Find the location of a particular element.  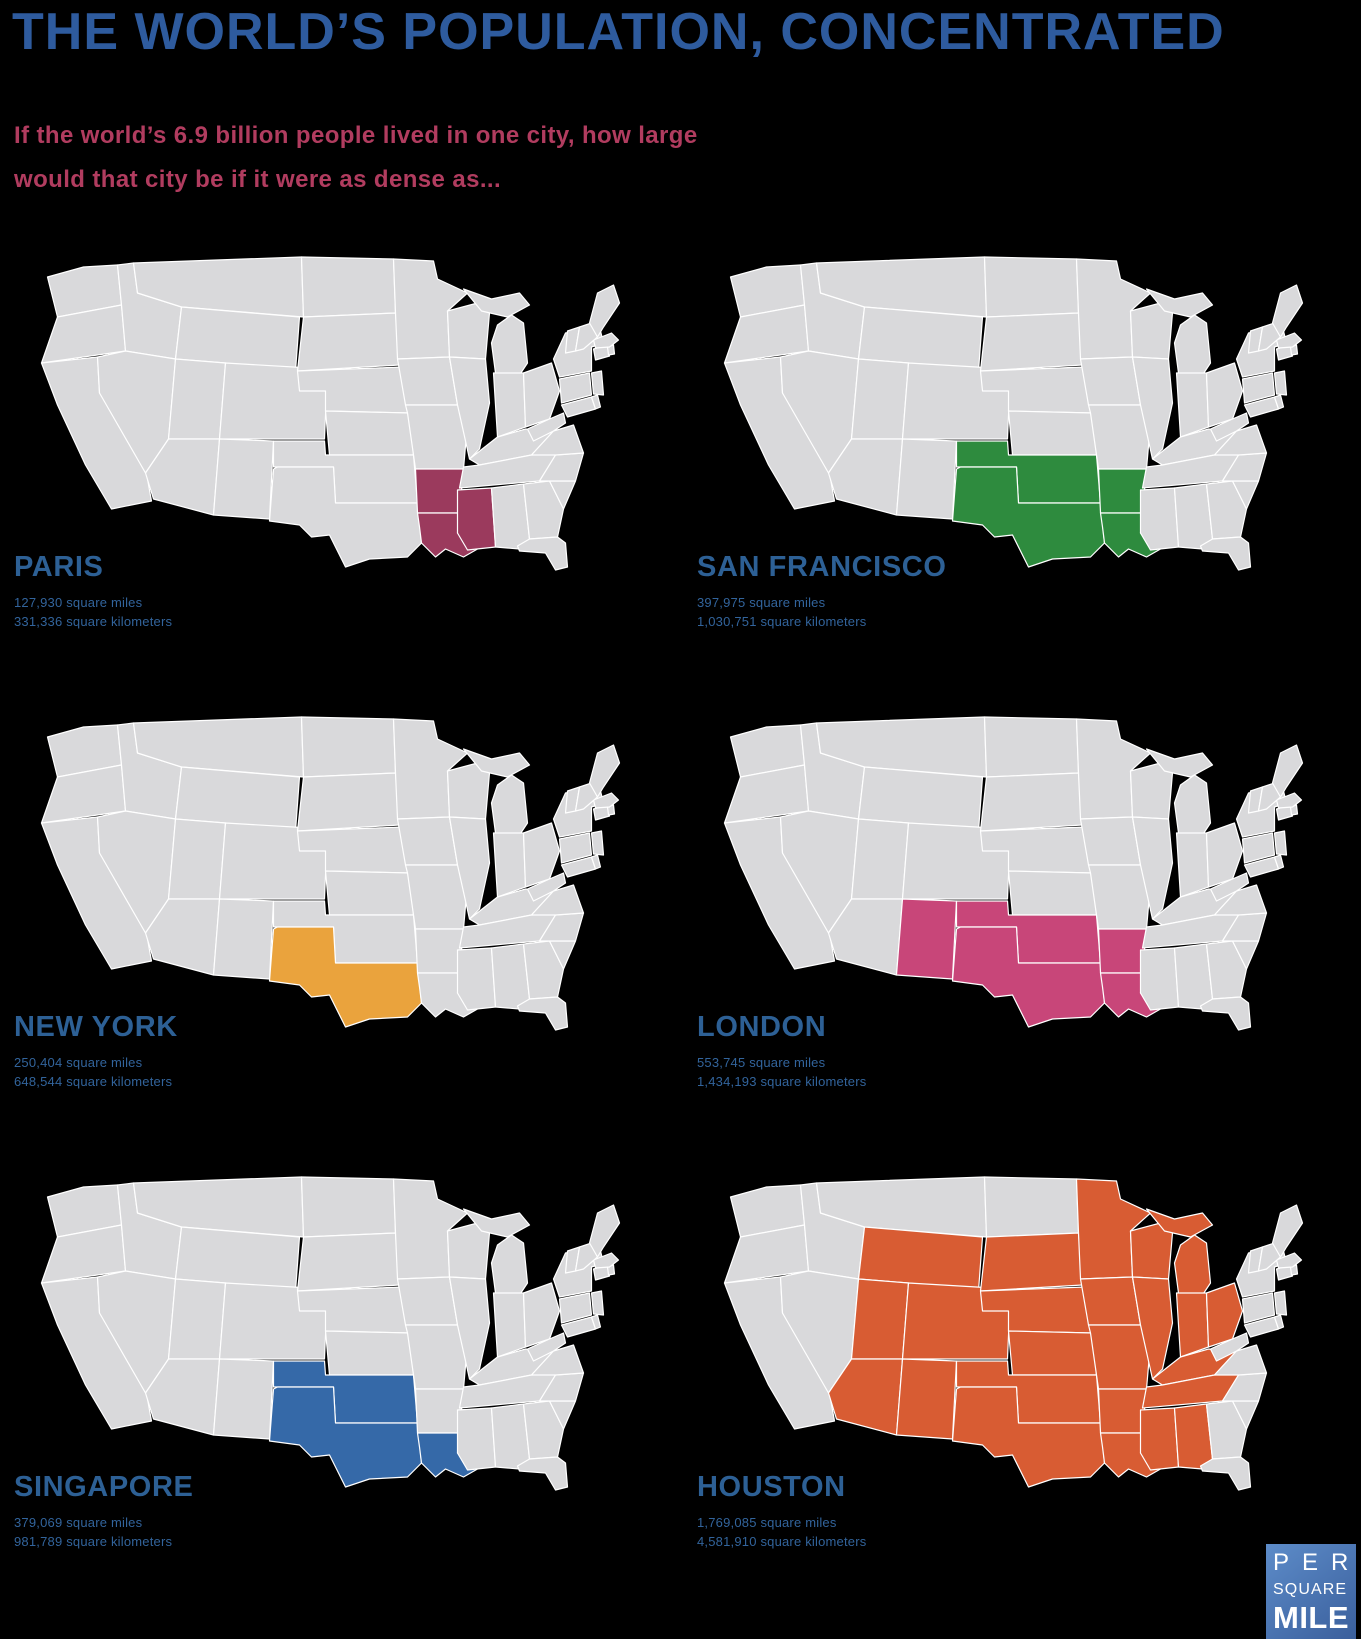

area-kilometers: 648,544 square kilometers is located at coordinates (93, 1081).